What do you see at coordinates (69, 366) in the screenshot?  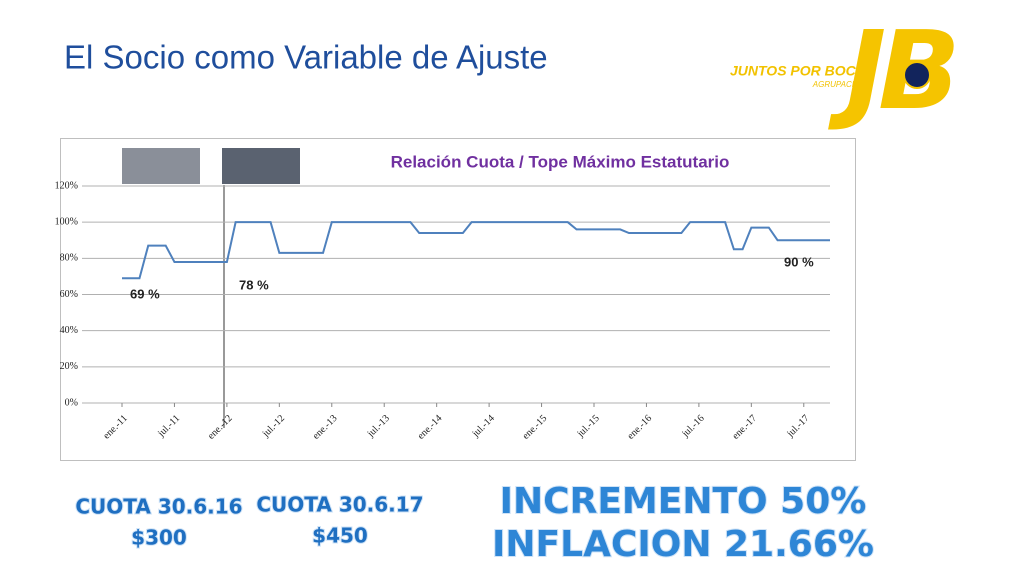 I see `y-tick-label: 20%` at bounding box center [69, 366].